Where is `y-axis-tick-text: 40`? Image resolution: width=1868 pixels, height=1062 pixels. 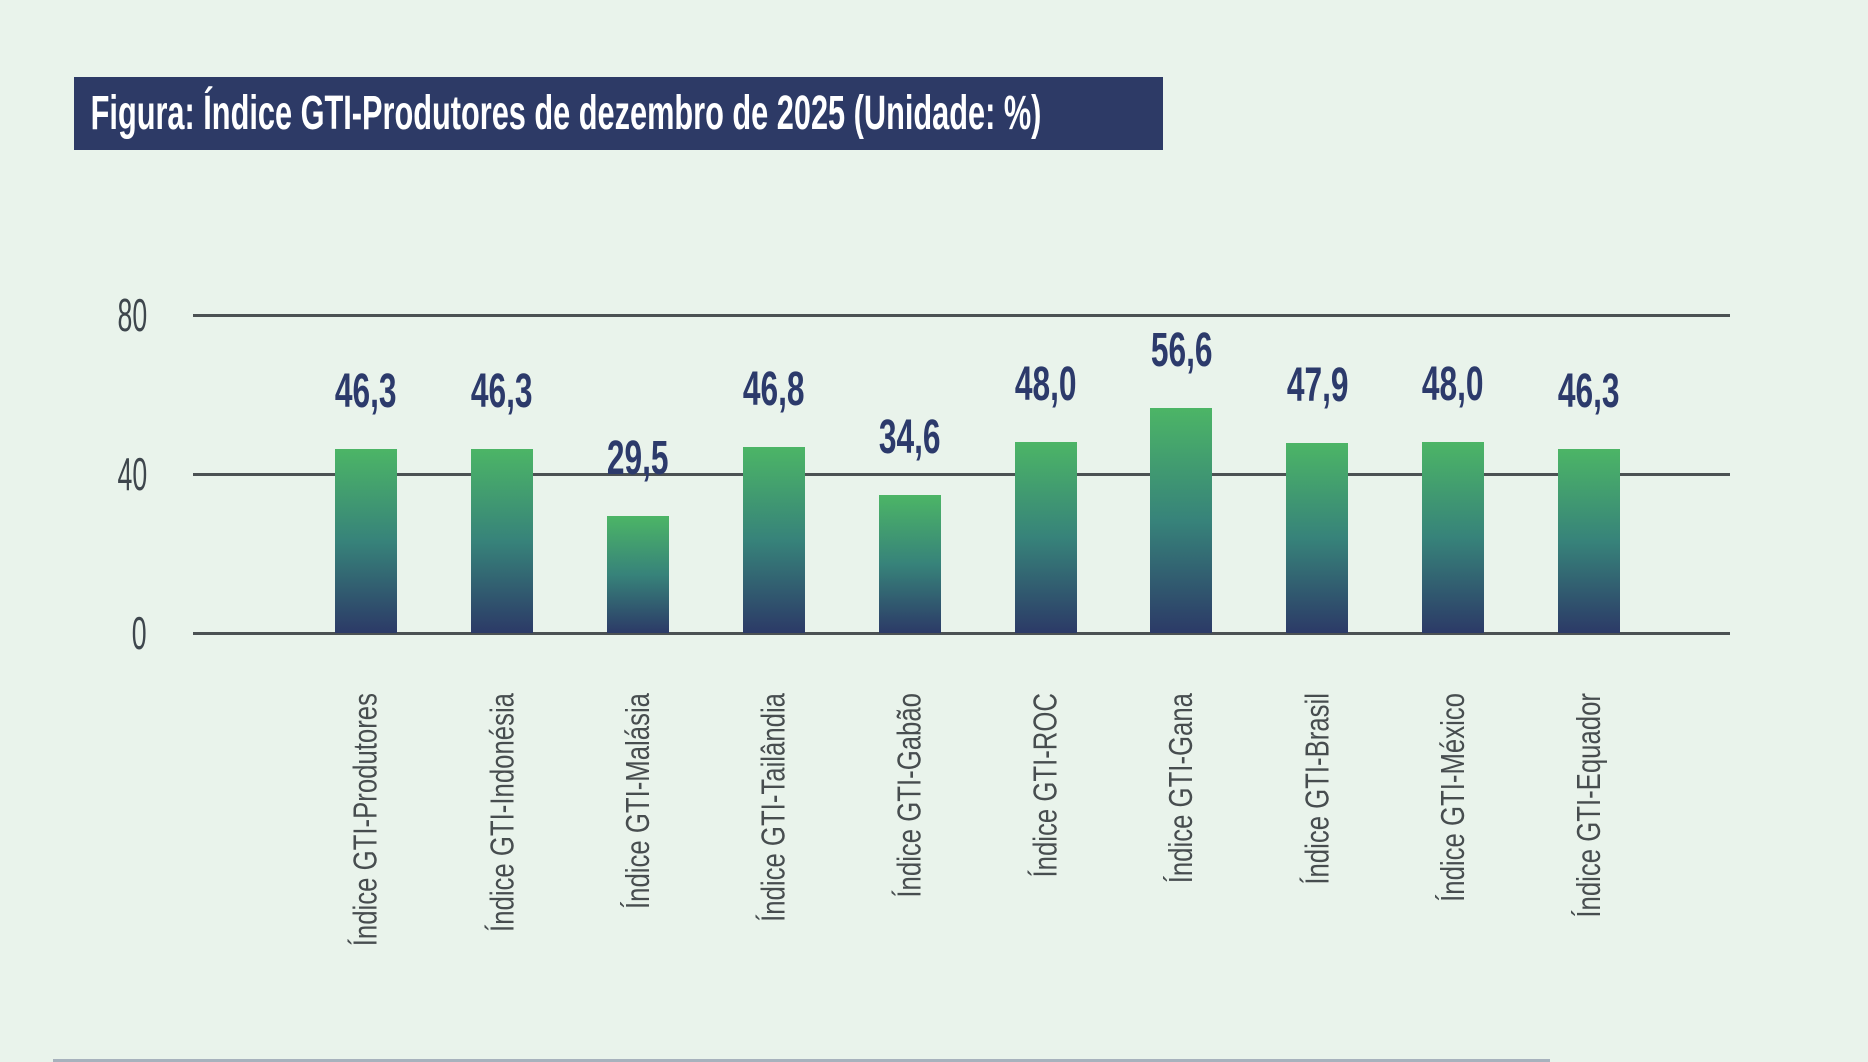
y-axis-tick-text: 40 is located at coordinates (132, 474).